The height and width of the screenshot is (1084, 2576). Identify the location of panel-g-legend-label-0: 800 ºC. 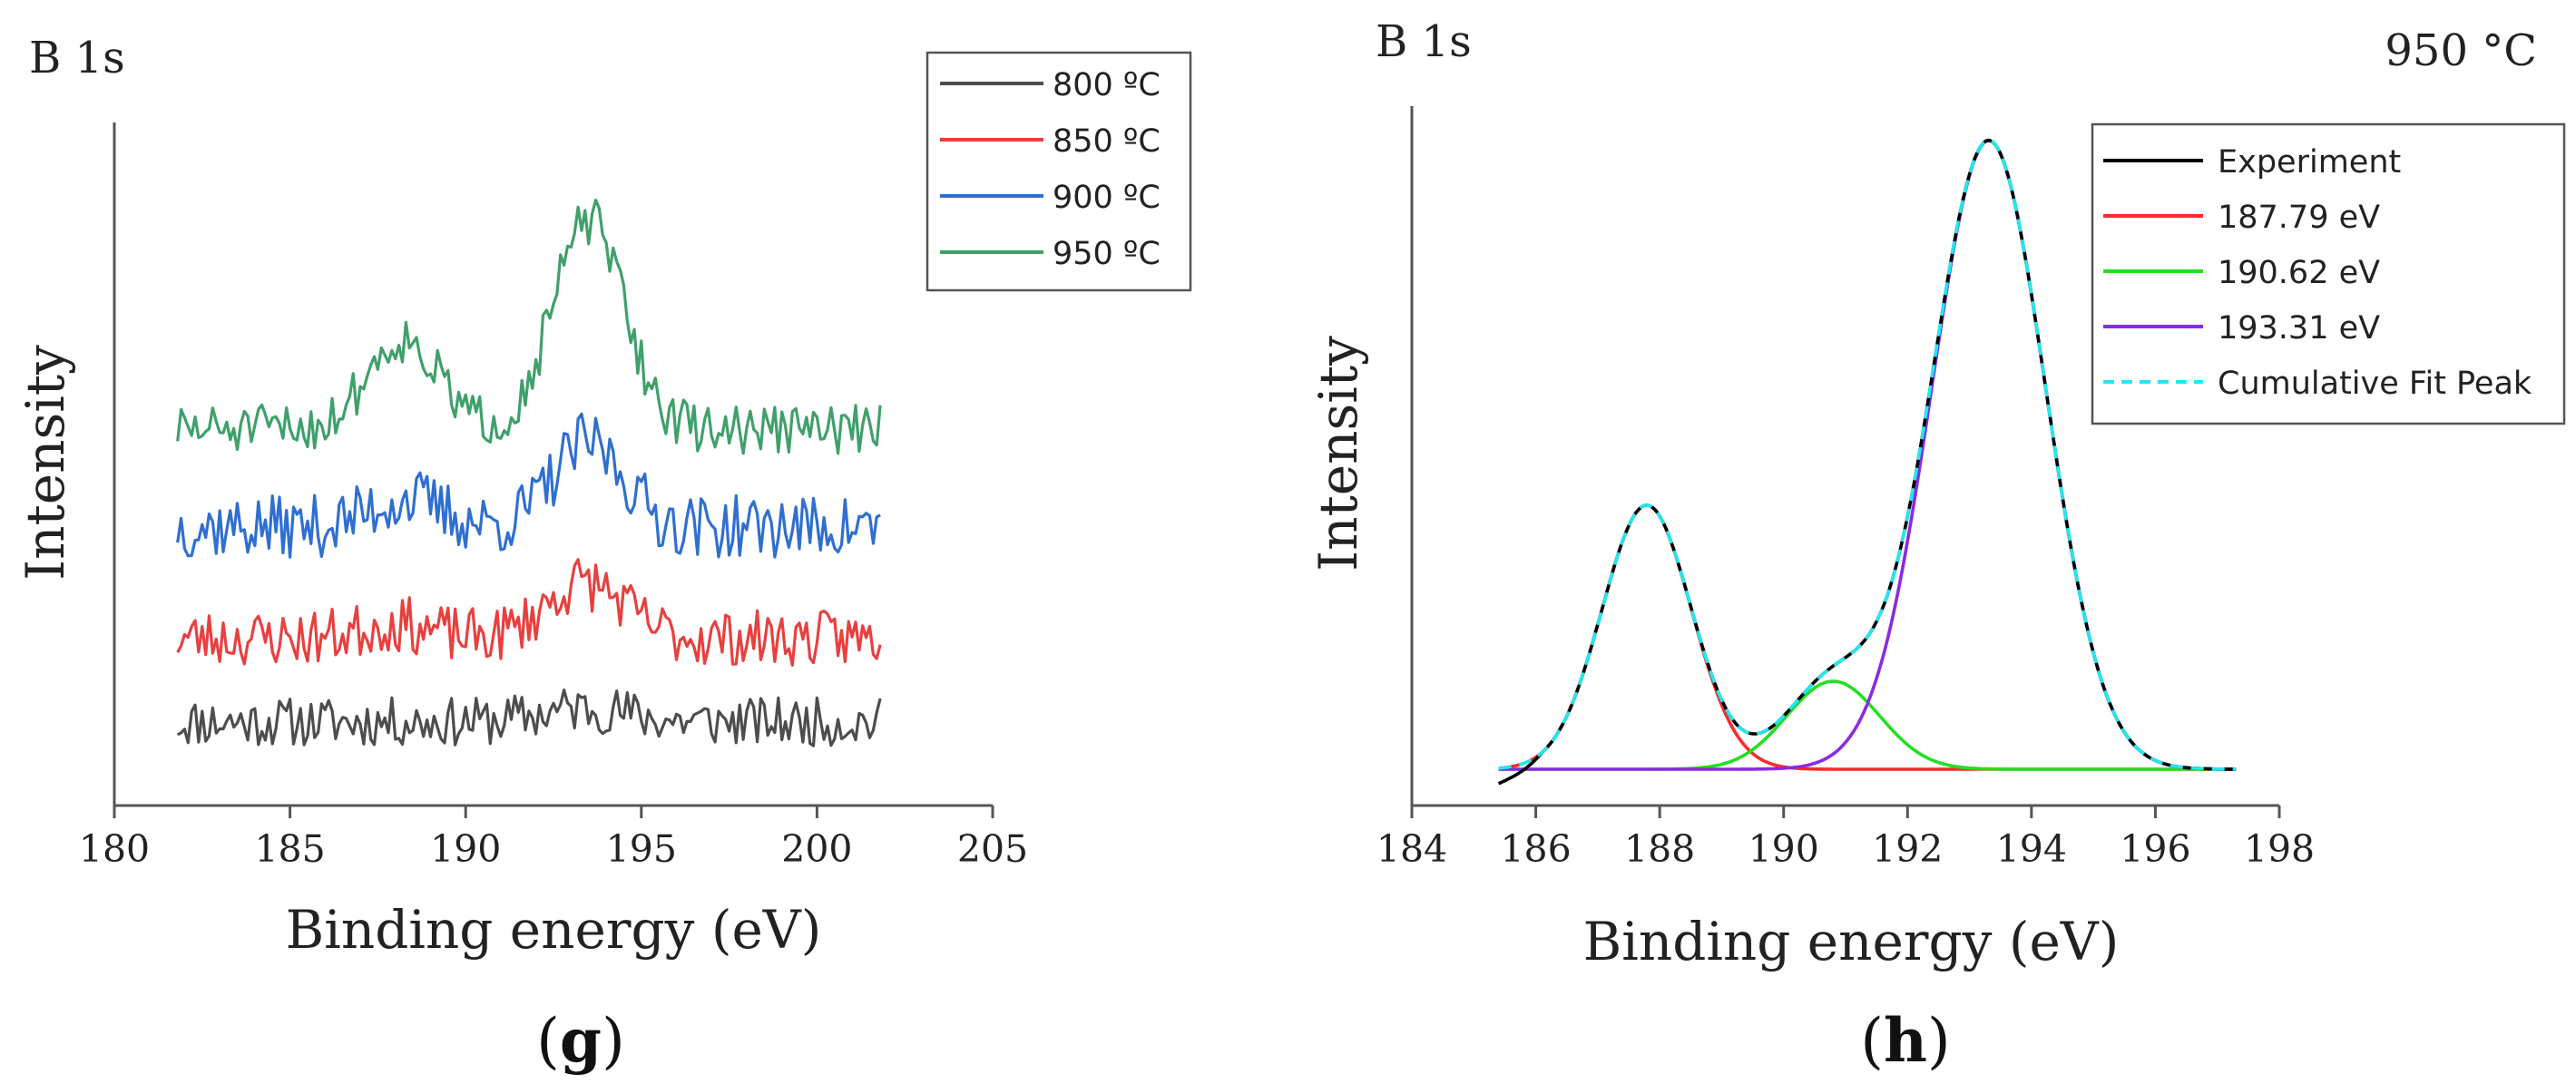
(1107, 85).